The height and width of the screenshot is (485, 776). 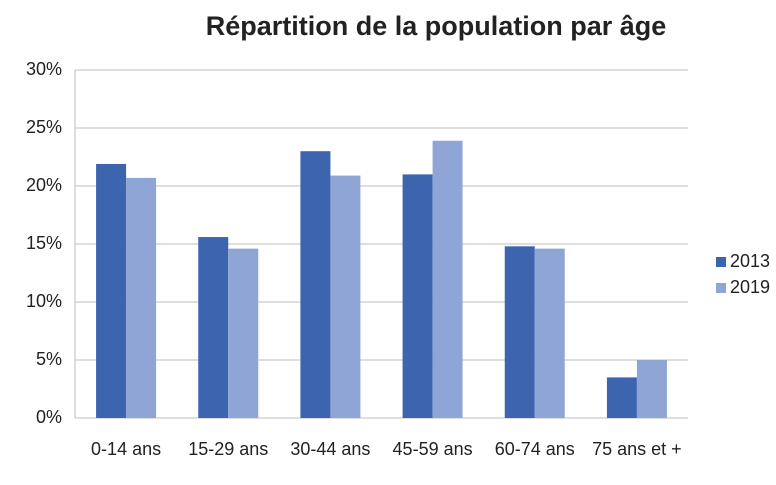 What do you see at coordinates (49, 359) in the screenshot?
I see `y-tick-label: 5%` at bounding box center [49, 359].